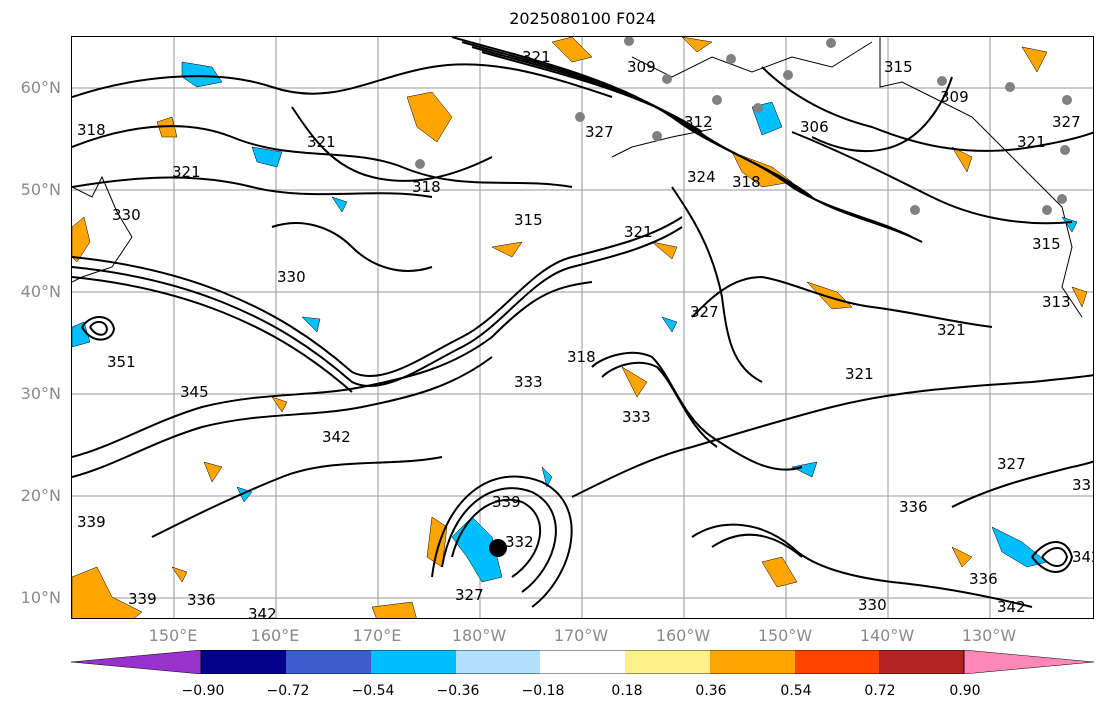 The image size is (1105, 712). Describe the element at coordinates (887, 635) in the screenshot. I see `lon-label-140w: 140°W` at that location.